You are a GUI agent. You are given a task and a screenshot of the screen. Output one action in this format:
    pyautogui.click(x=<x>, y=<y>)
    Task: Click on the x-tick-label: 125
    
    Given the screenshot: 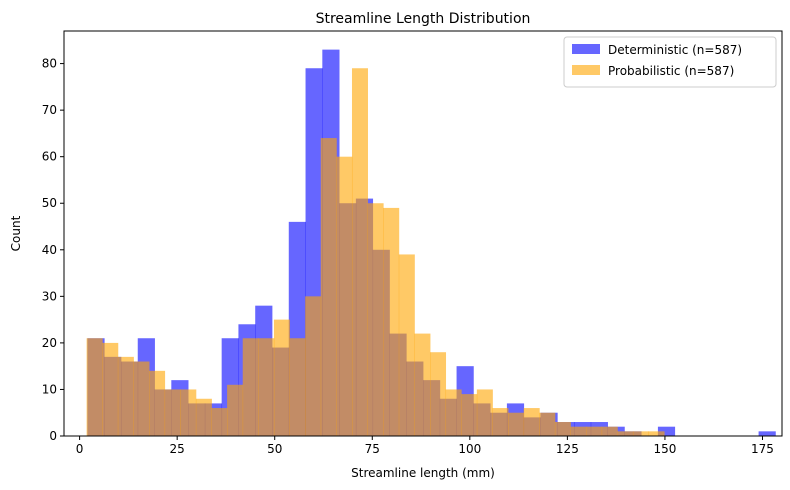 What is the action you would take?
    pyautogui.click(x=567, y=449)
    